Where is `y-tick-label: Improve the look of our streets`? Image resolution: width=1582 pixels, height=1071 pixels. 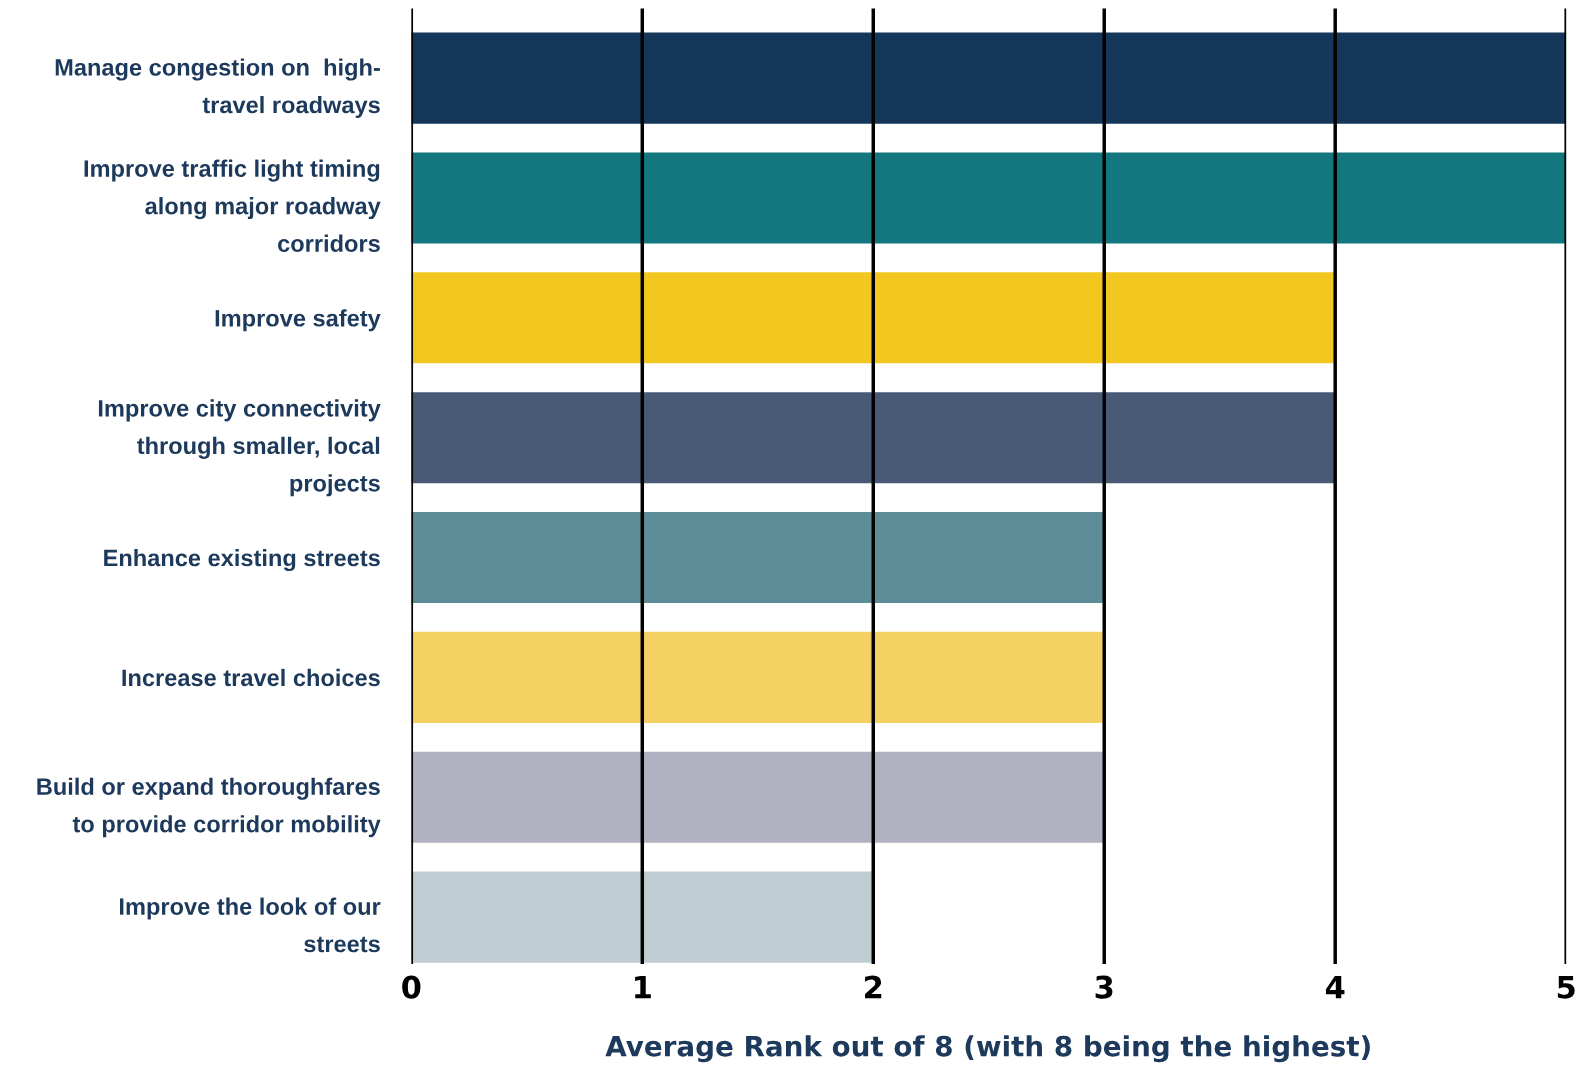 y-tick-label: Improve the look of our streets is located at coordinates (250, 925).